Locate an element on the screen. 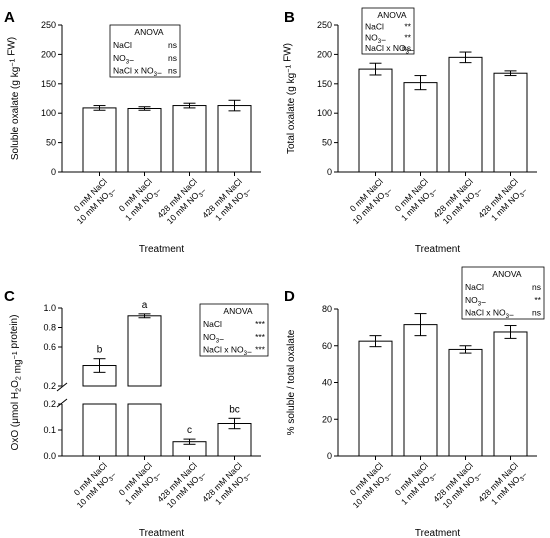 Image resolution: width=550 pixels, height=538 pixels. panel-a-y-tick-label-0: 0 is located at coordinates (53, 172).